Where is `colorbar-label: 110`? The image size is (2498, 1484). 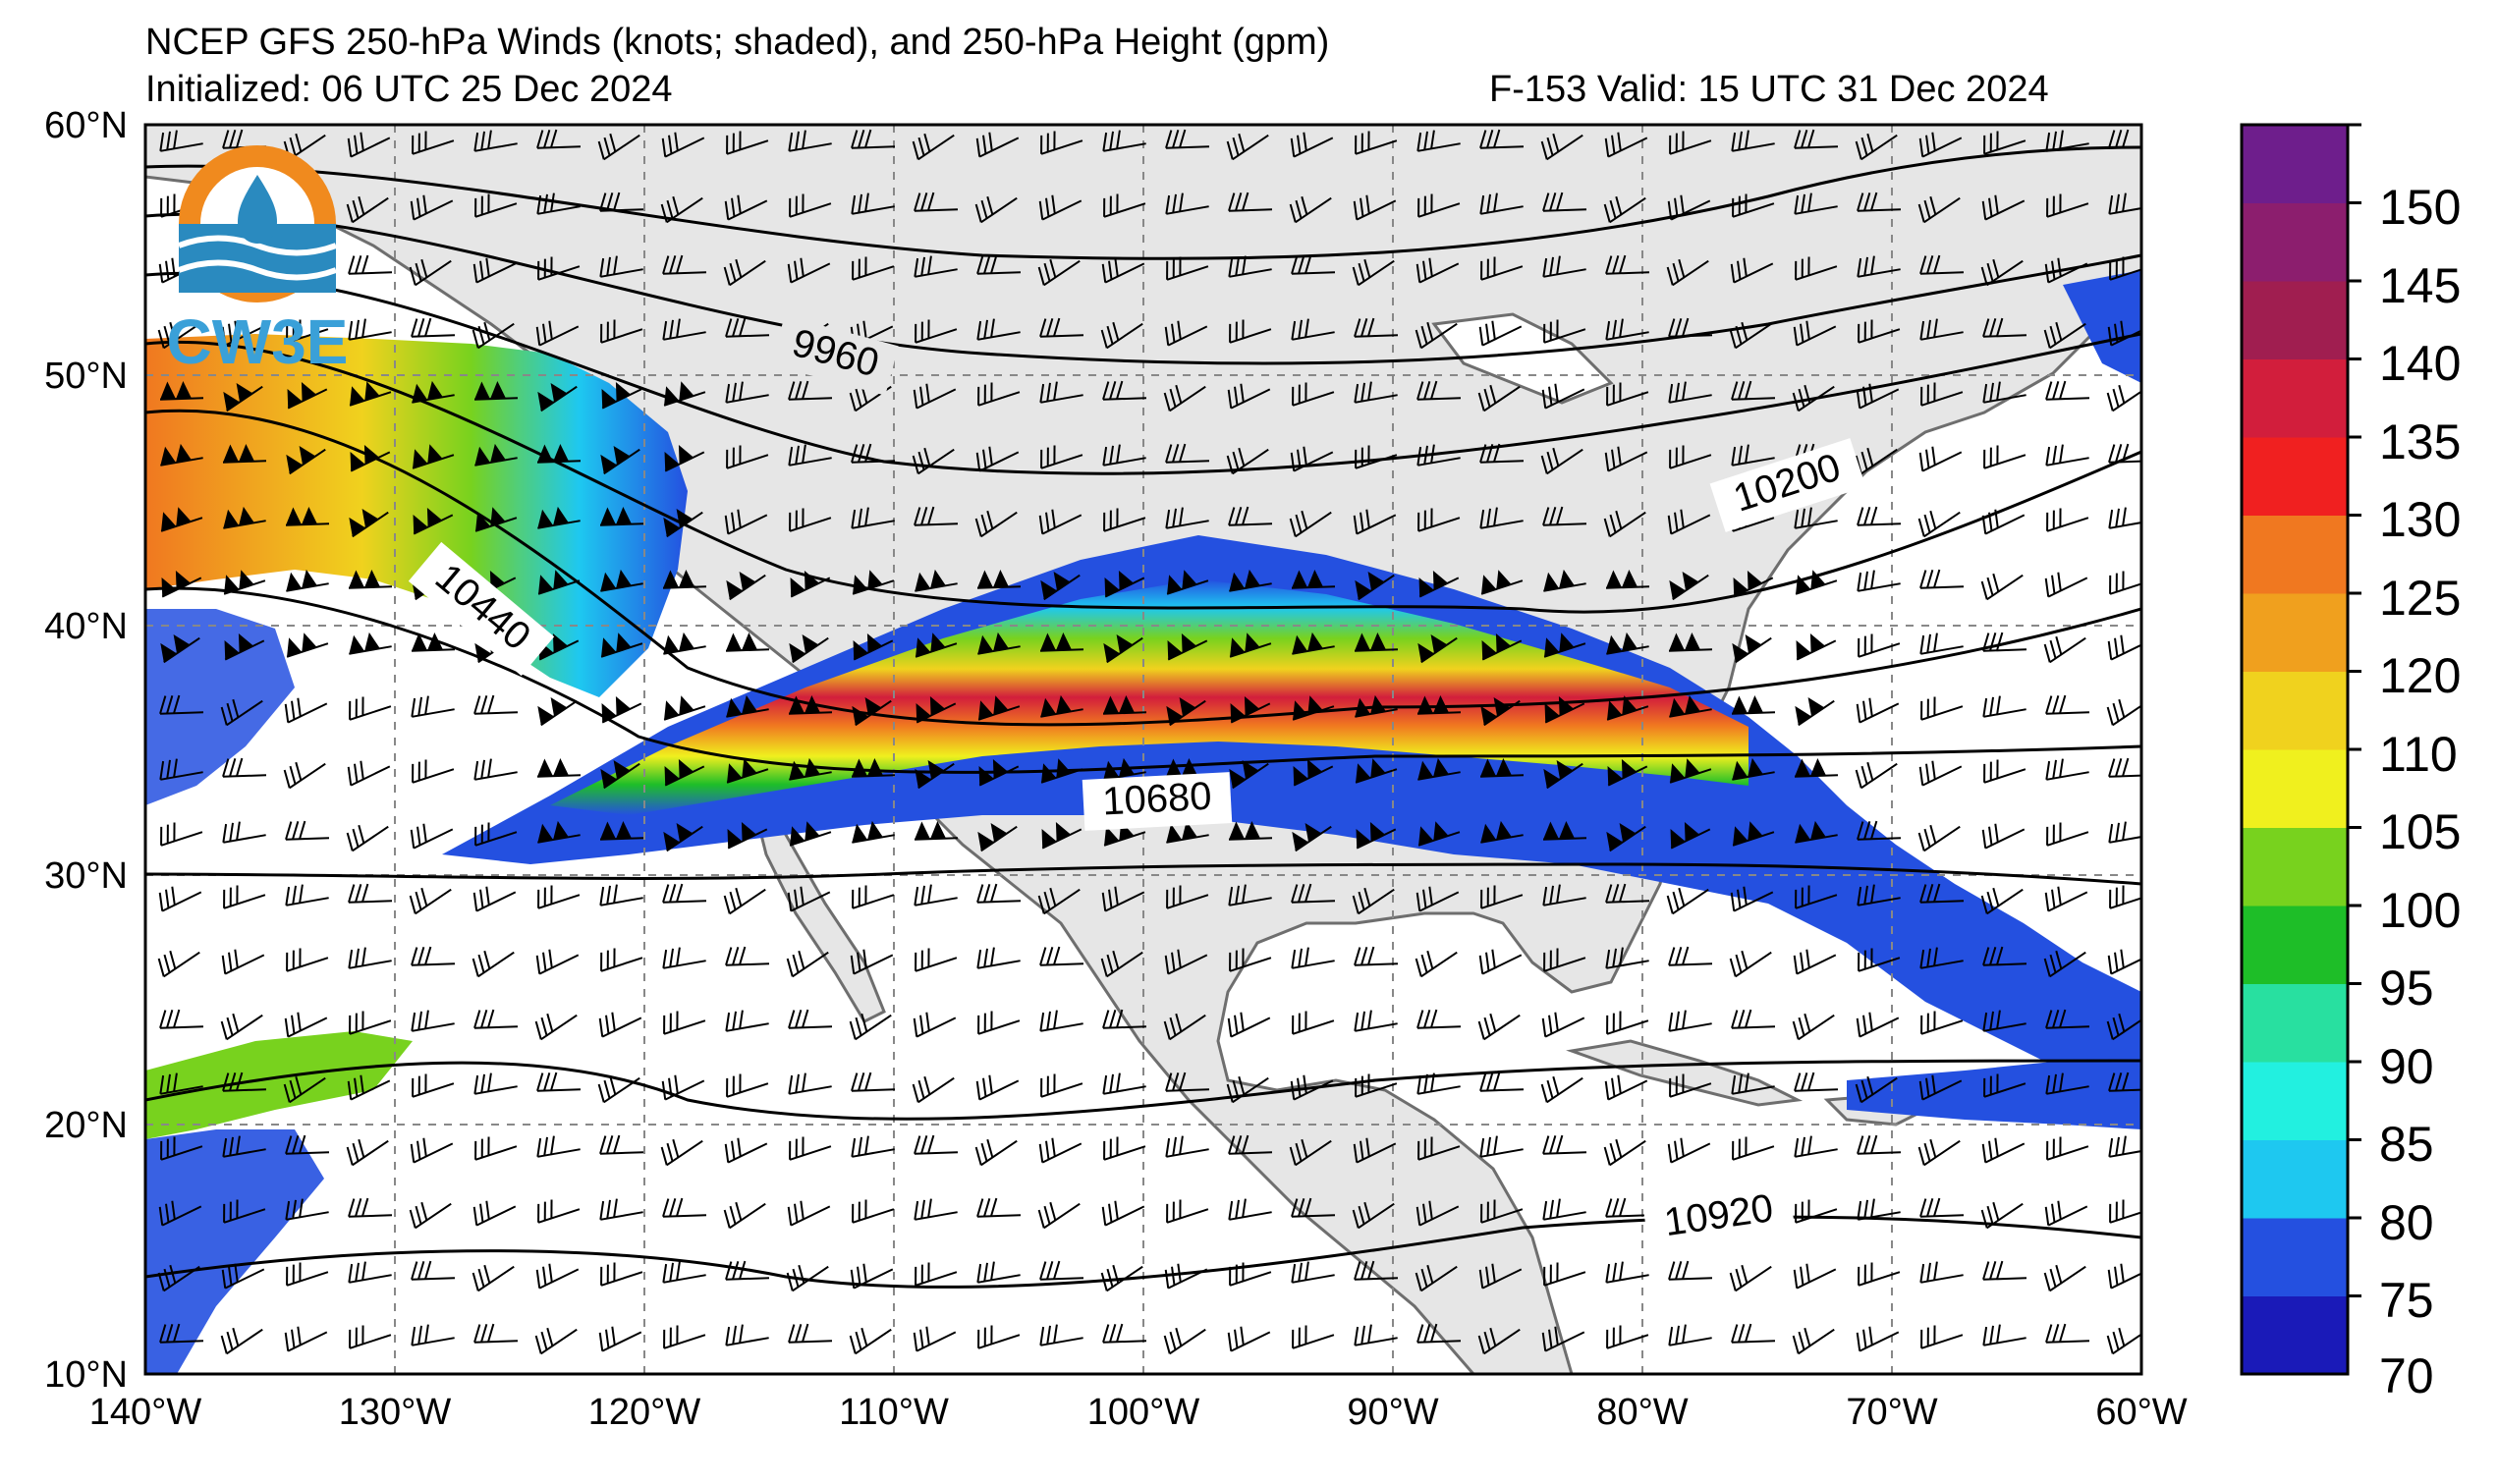
colorbar-label: 110 is located at coordinates (2418, 754).